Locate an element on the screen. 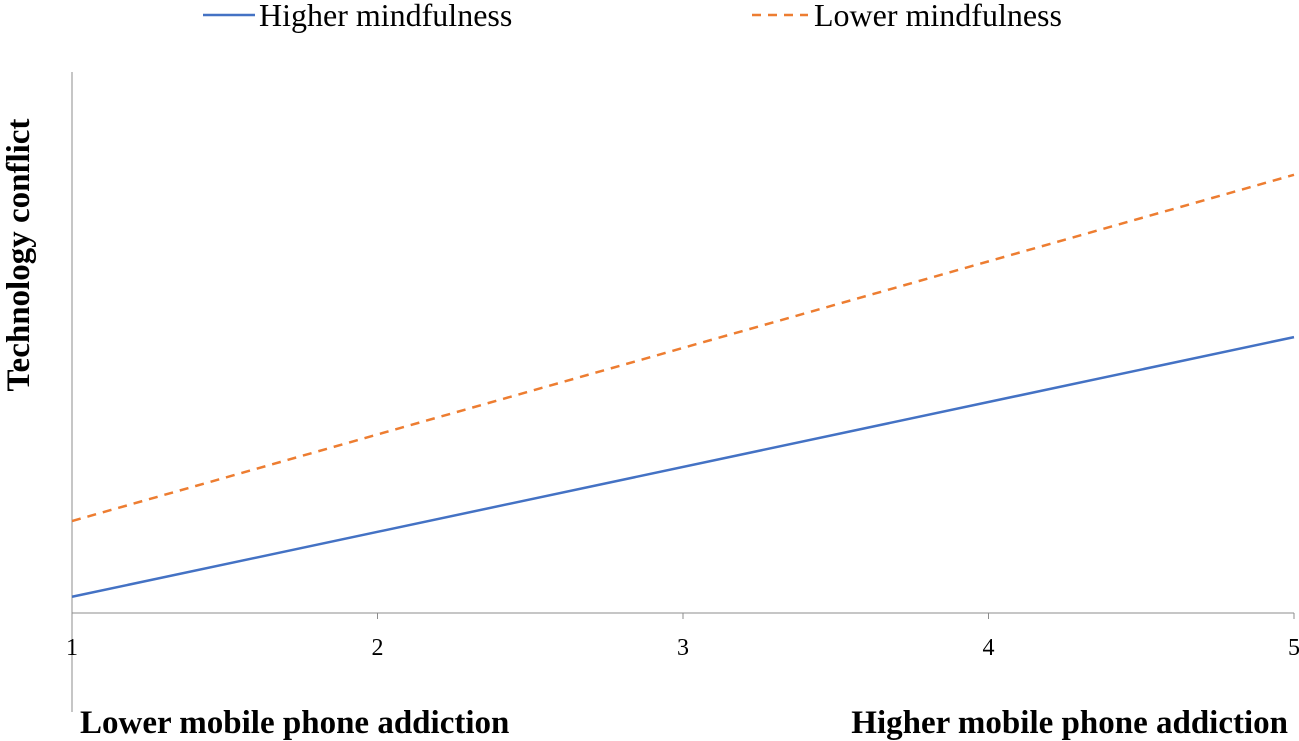 The width and height of the screenshot is (1299, 741). x-tick-label-4: 4 is located at coordinates (989, 648).